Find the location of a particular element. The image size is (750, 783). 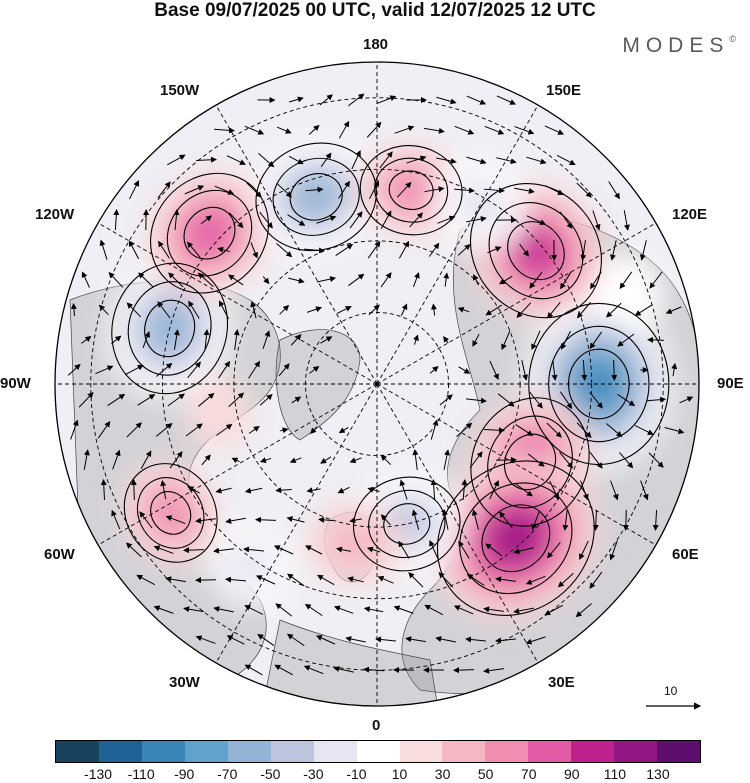

africa-land is located at coordinates (350, 662).